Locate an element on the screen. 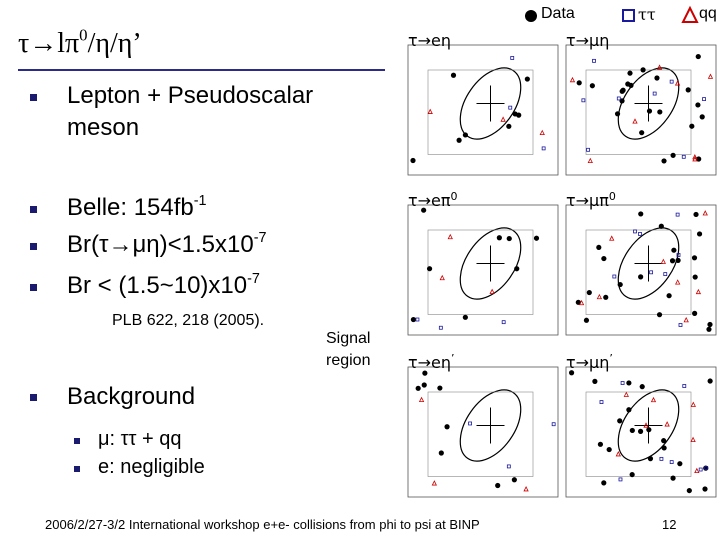 The image size is (720, 540). panel-label-sup: ’ is located at coordinates (453, 358).